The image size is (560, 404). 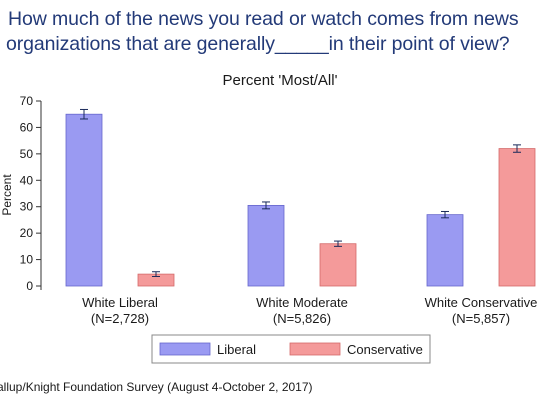 What do you see at coordinates (27, 207) in the screenshot?
I see `y-tick-label: 30` at bounding box center [27, 207].